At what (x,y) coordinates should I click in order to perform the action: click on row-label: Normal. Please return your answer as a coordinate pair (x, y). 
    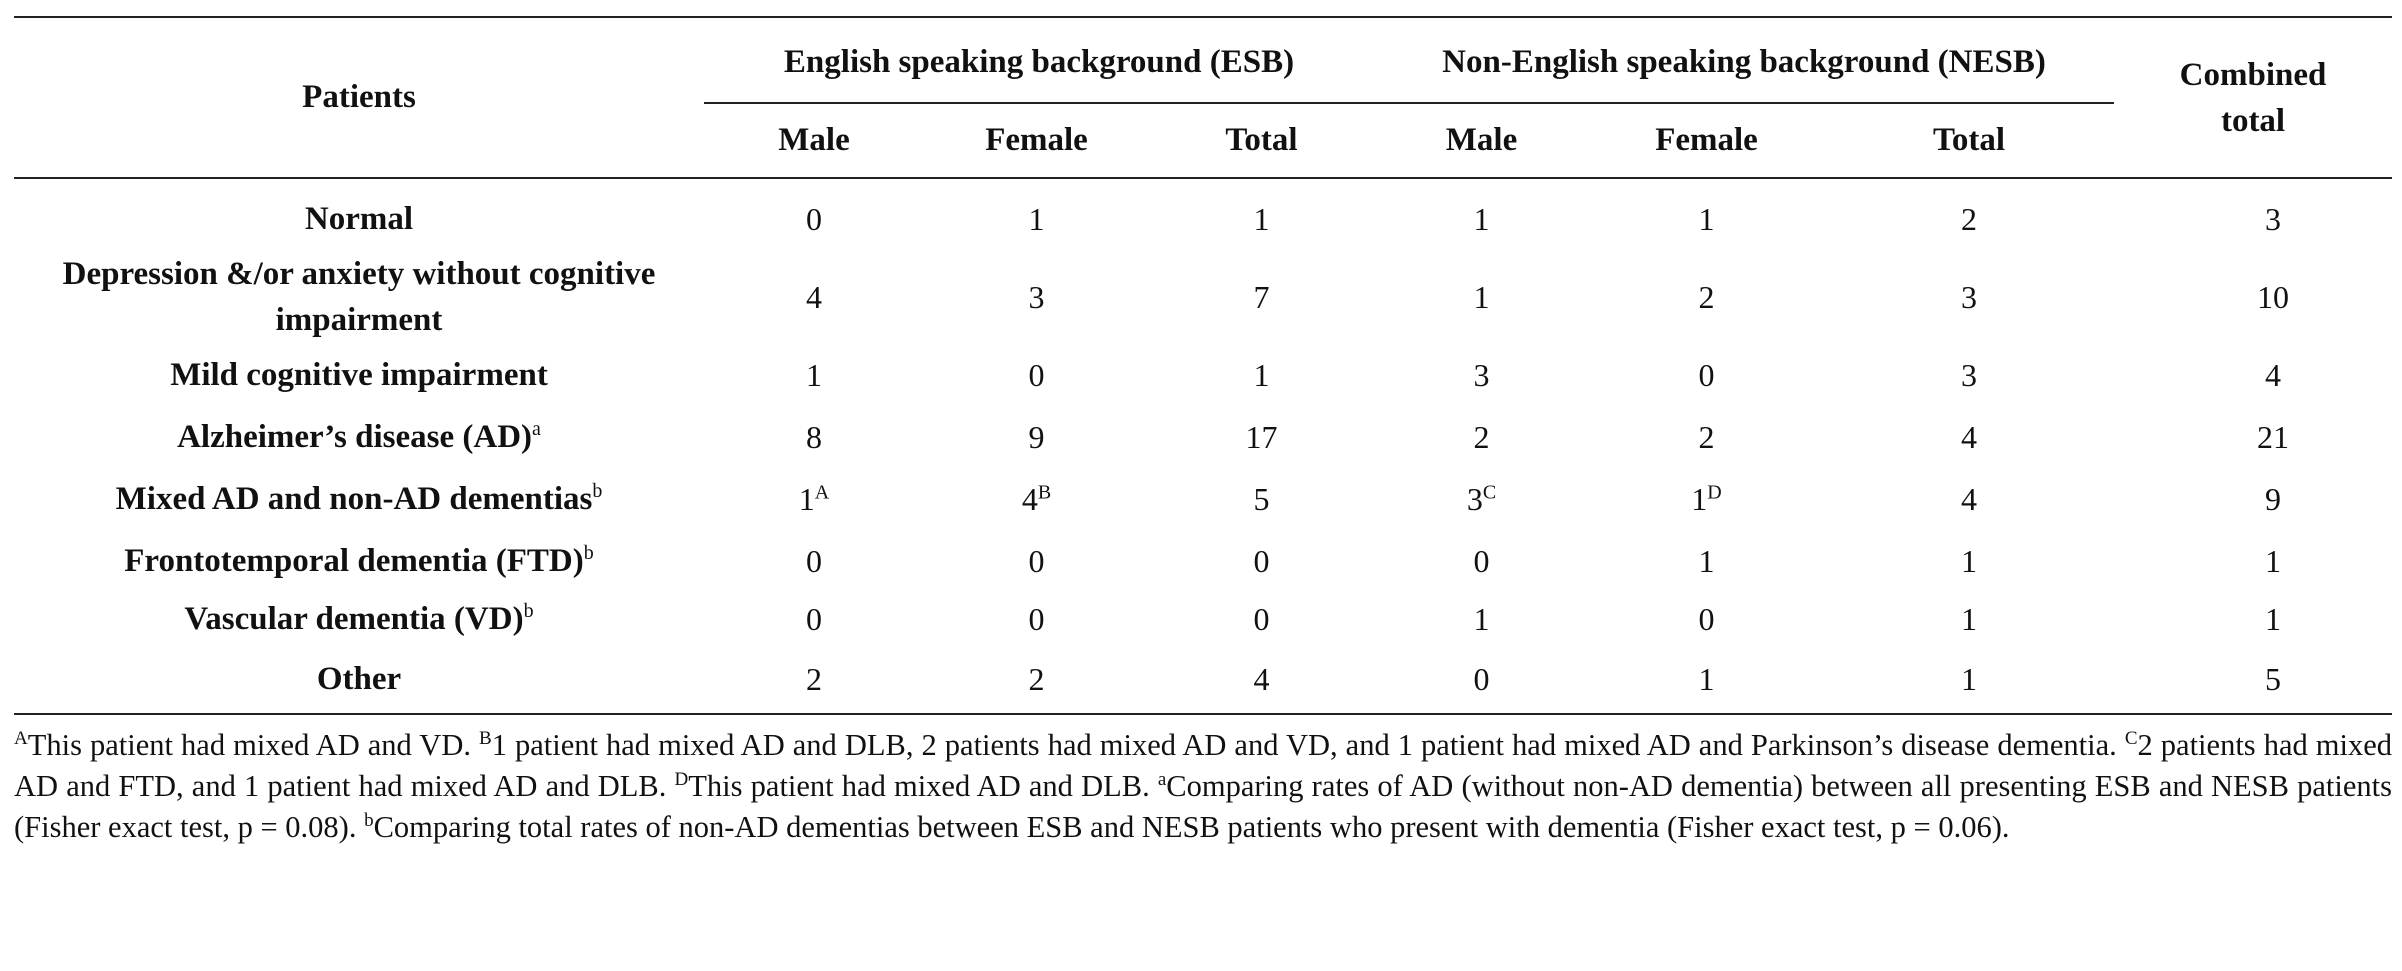
    Looking at the image, I should click on (359, 211).